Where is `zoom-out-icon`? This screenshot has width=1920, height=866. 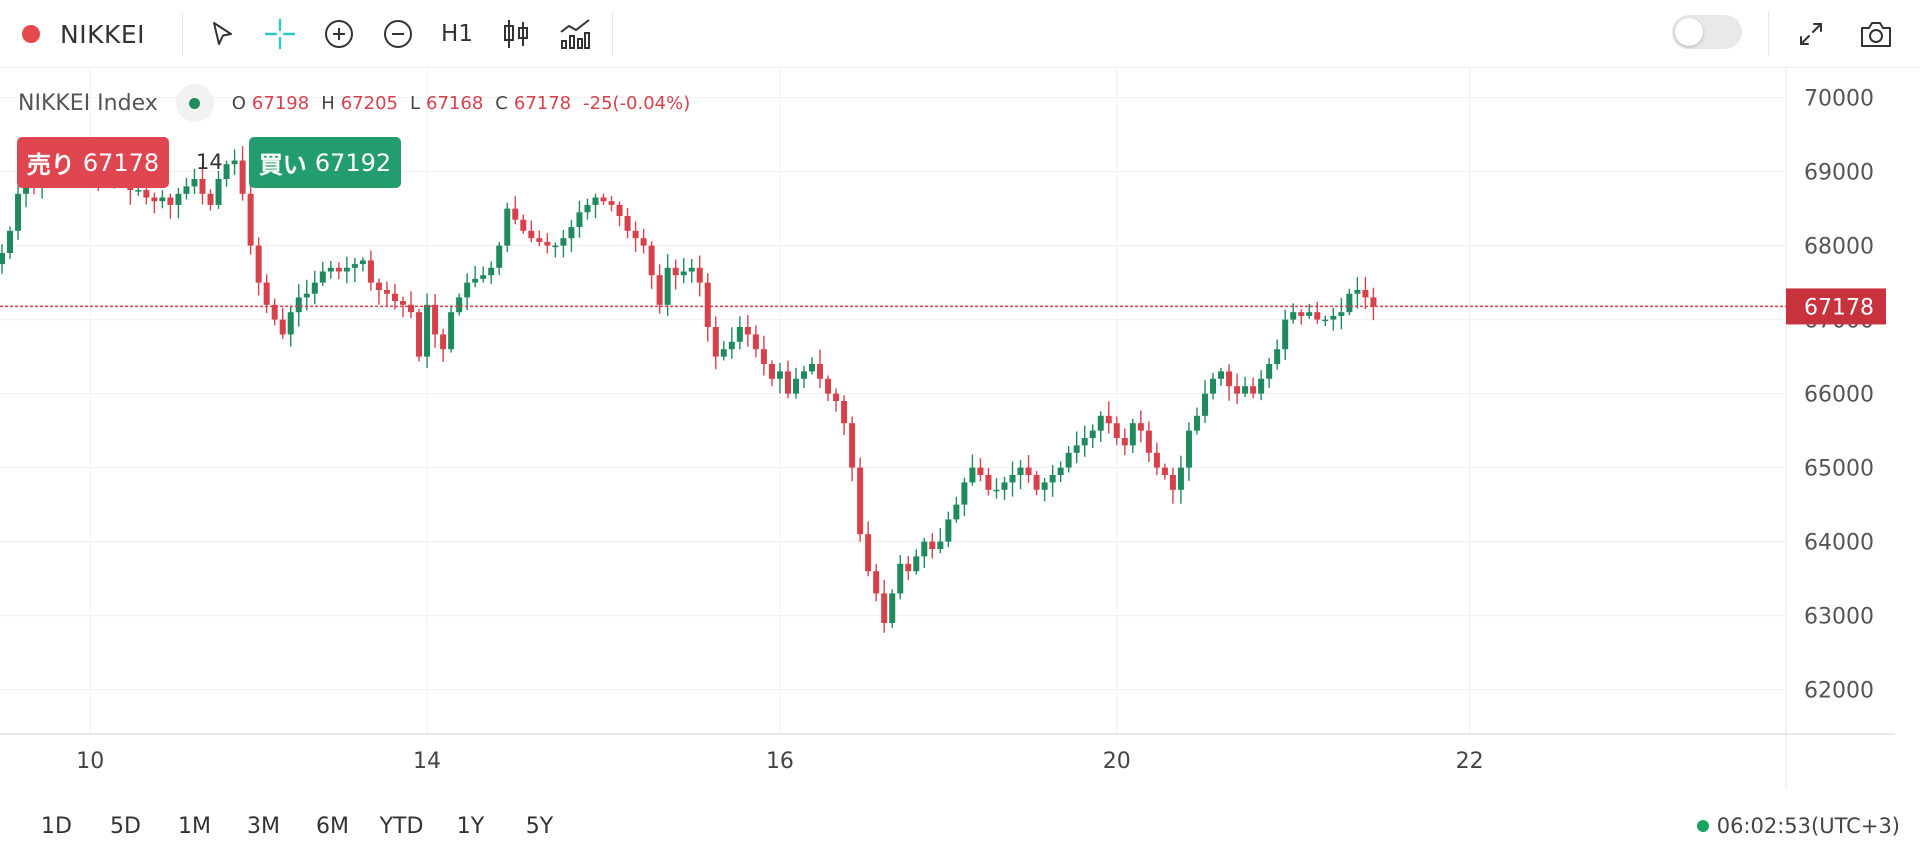
zoom-out-icon is located at coordinates (398, 34).